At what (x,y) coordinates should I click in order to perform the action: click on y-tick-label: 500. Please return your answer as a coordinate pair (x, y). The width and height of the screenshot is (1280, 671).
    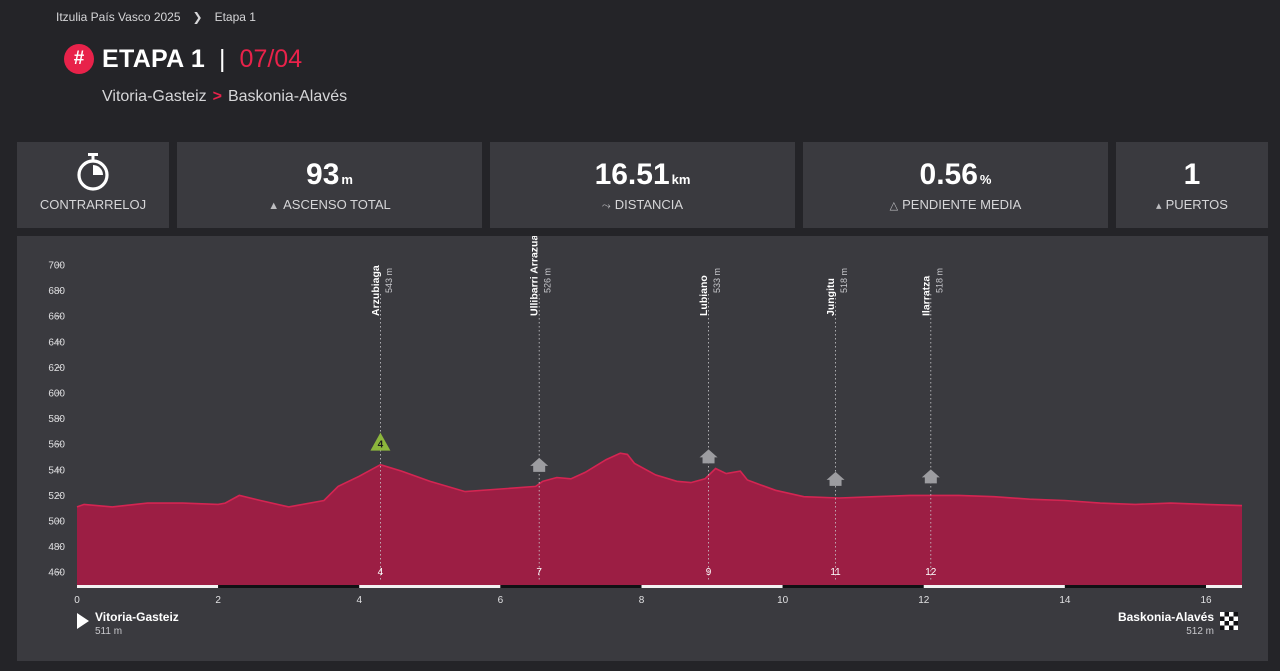
    Looking at the image, I should click on (56, 522).